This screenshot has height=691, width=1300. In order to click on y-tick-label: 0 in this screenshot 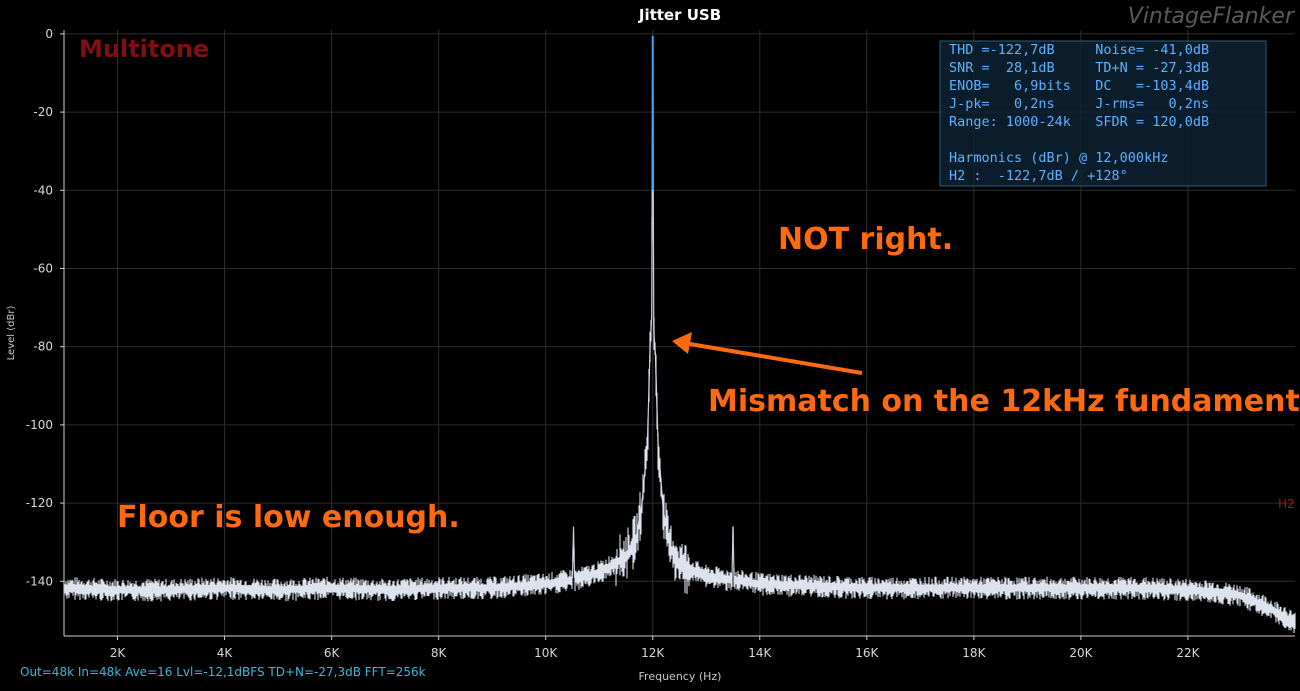, I will do `click(49, 34)`.